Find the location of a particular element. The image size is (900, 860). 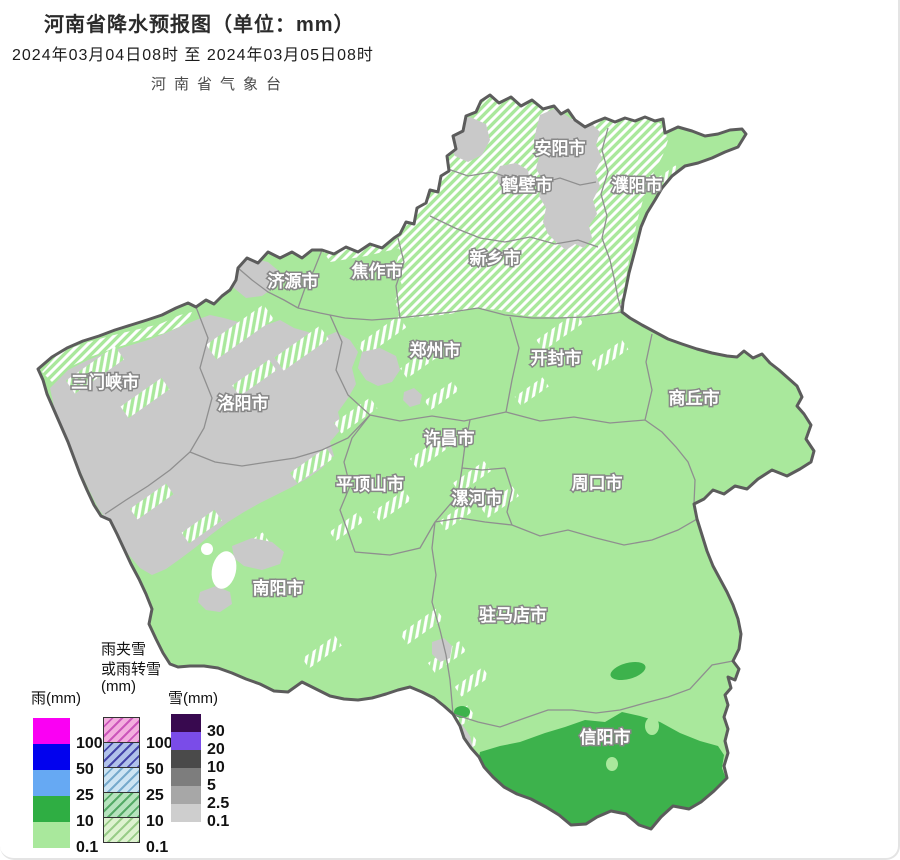

city-label-luohe: 漯河市 is located at coordinates (477, 498).